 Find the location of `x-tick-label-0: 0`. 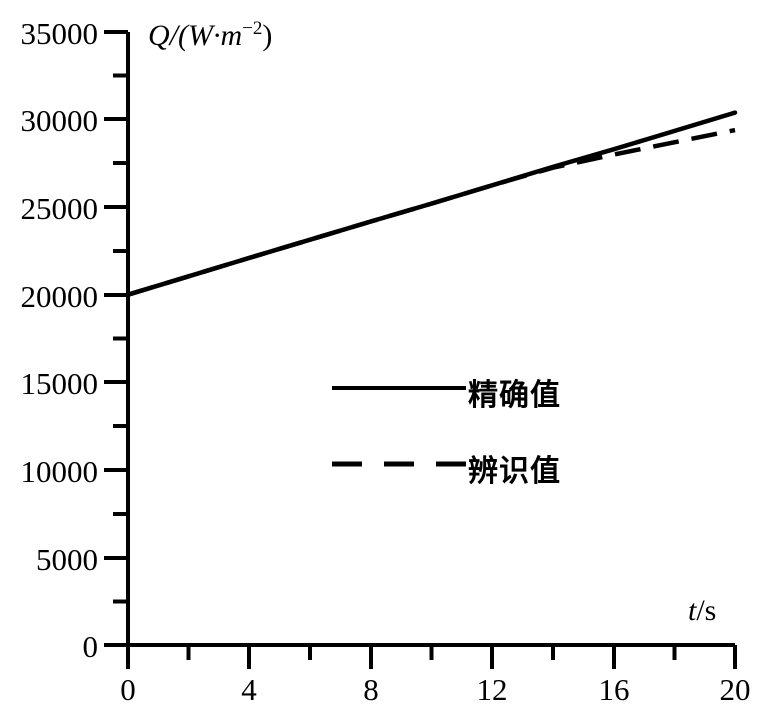

x-tick-label-0: 0 is located at coordinates (128, 689).